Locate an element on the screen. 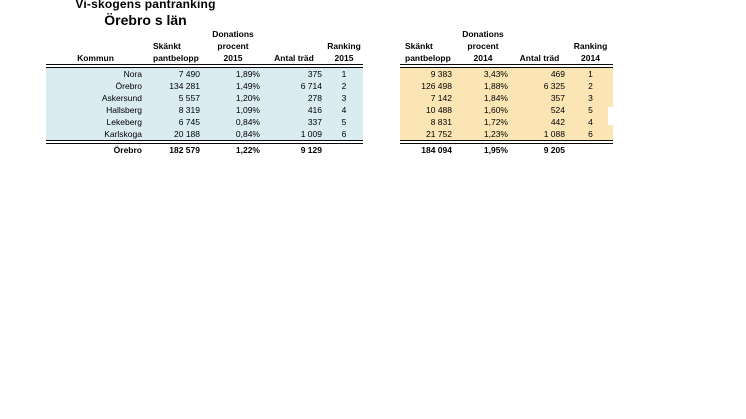 The width and height of the screenshot is (746, 419). col-header-ranking-2014: Ranking 2014 is located at coordinates (590, 46).